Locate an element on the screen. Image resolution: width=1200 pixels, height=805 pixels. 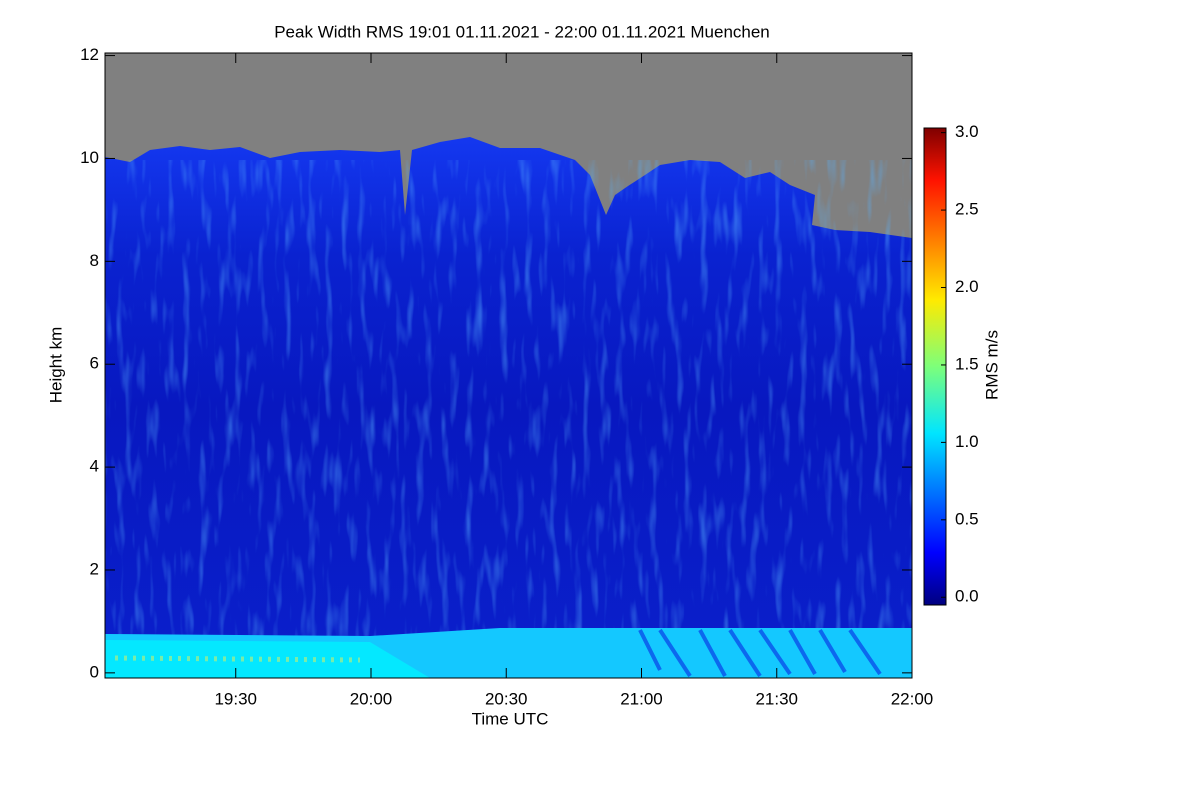
colorbar-tick-label: 2.5 is located at coordinates (967, 209).